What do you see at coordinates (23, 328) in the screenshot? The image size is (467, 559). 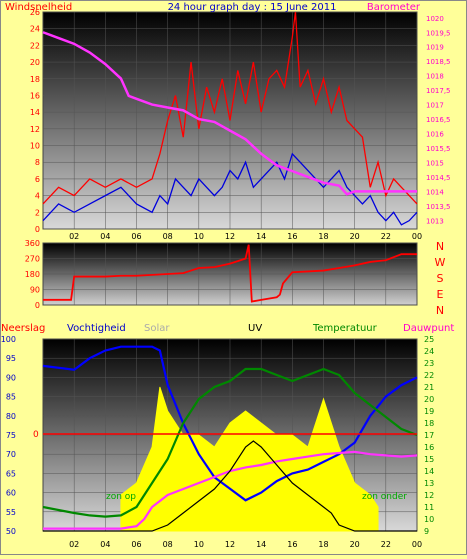 I see `rain-label: Neerslag` at bounding box center [23, 328].